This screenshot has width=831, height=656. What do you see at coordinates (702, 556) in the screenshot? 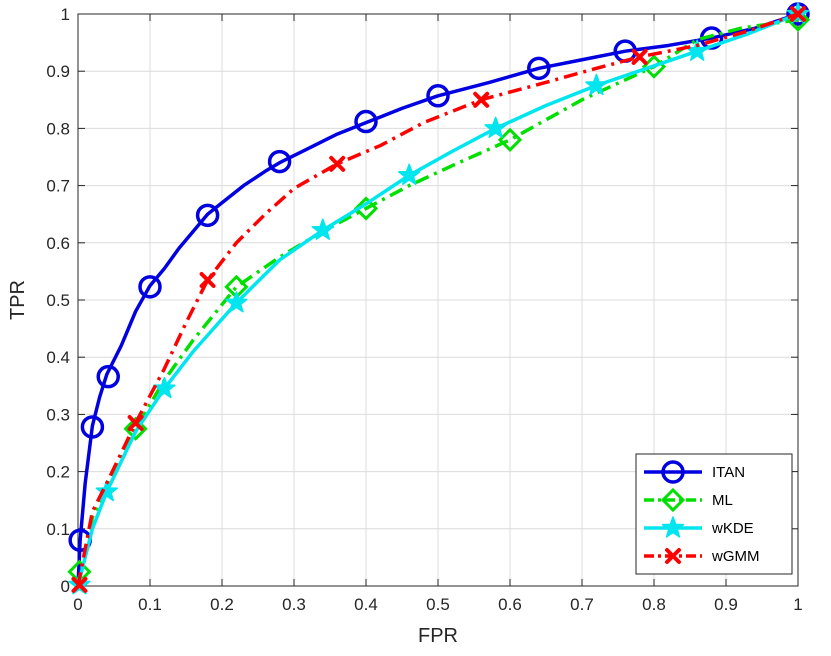
I see `legend-item-wgmm: wGMM` at bounding box center [702, 556].